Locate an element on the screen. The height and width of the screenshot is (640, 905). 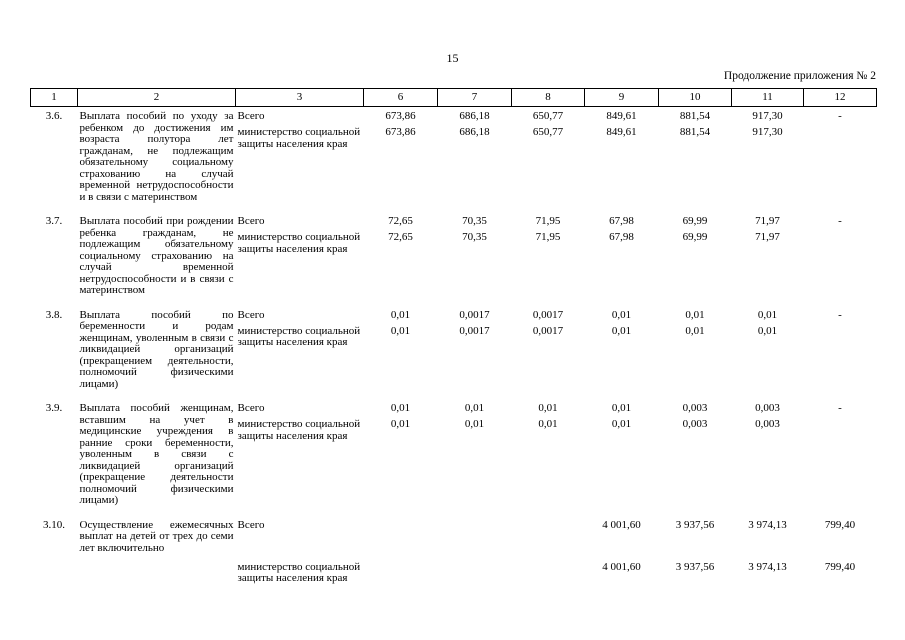
value-cell-col-7: 686,18 686,18 is located at coordinates (475, 160).